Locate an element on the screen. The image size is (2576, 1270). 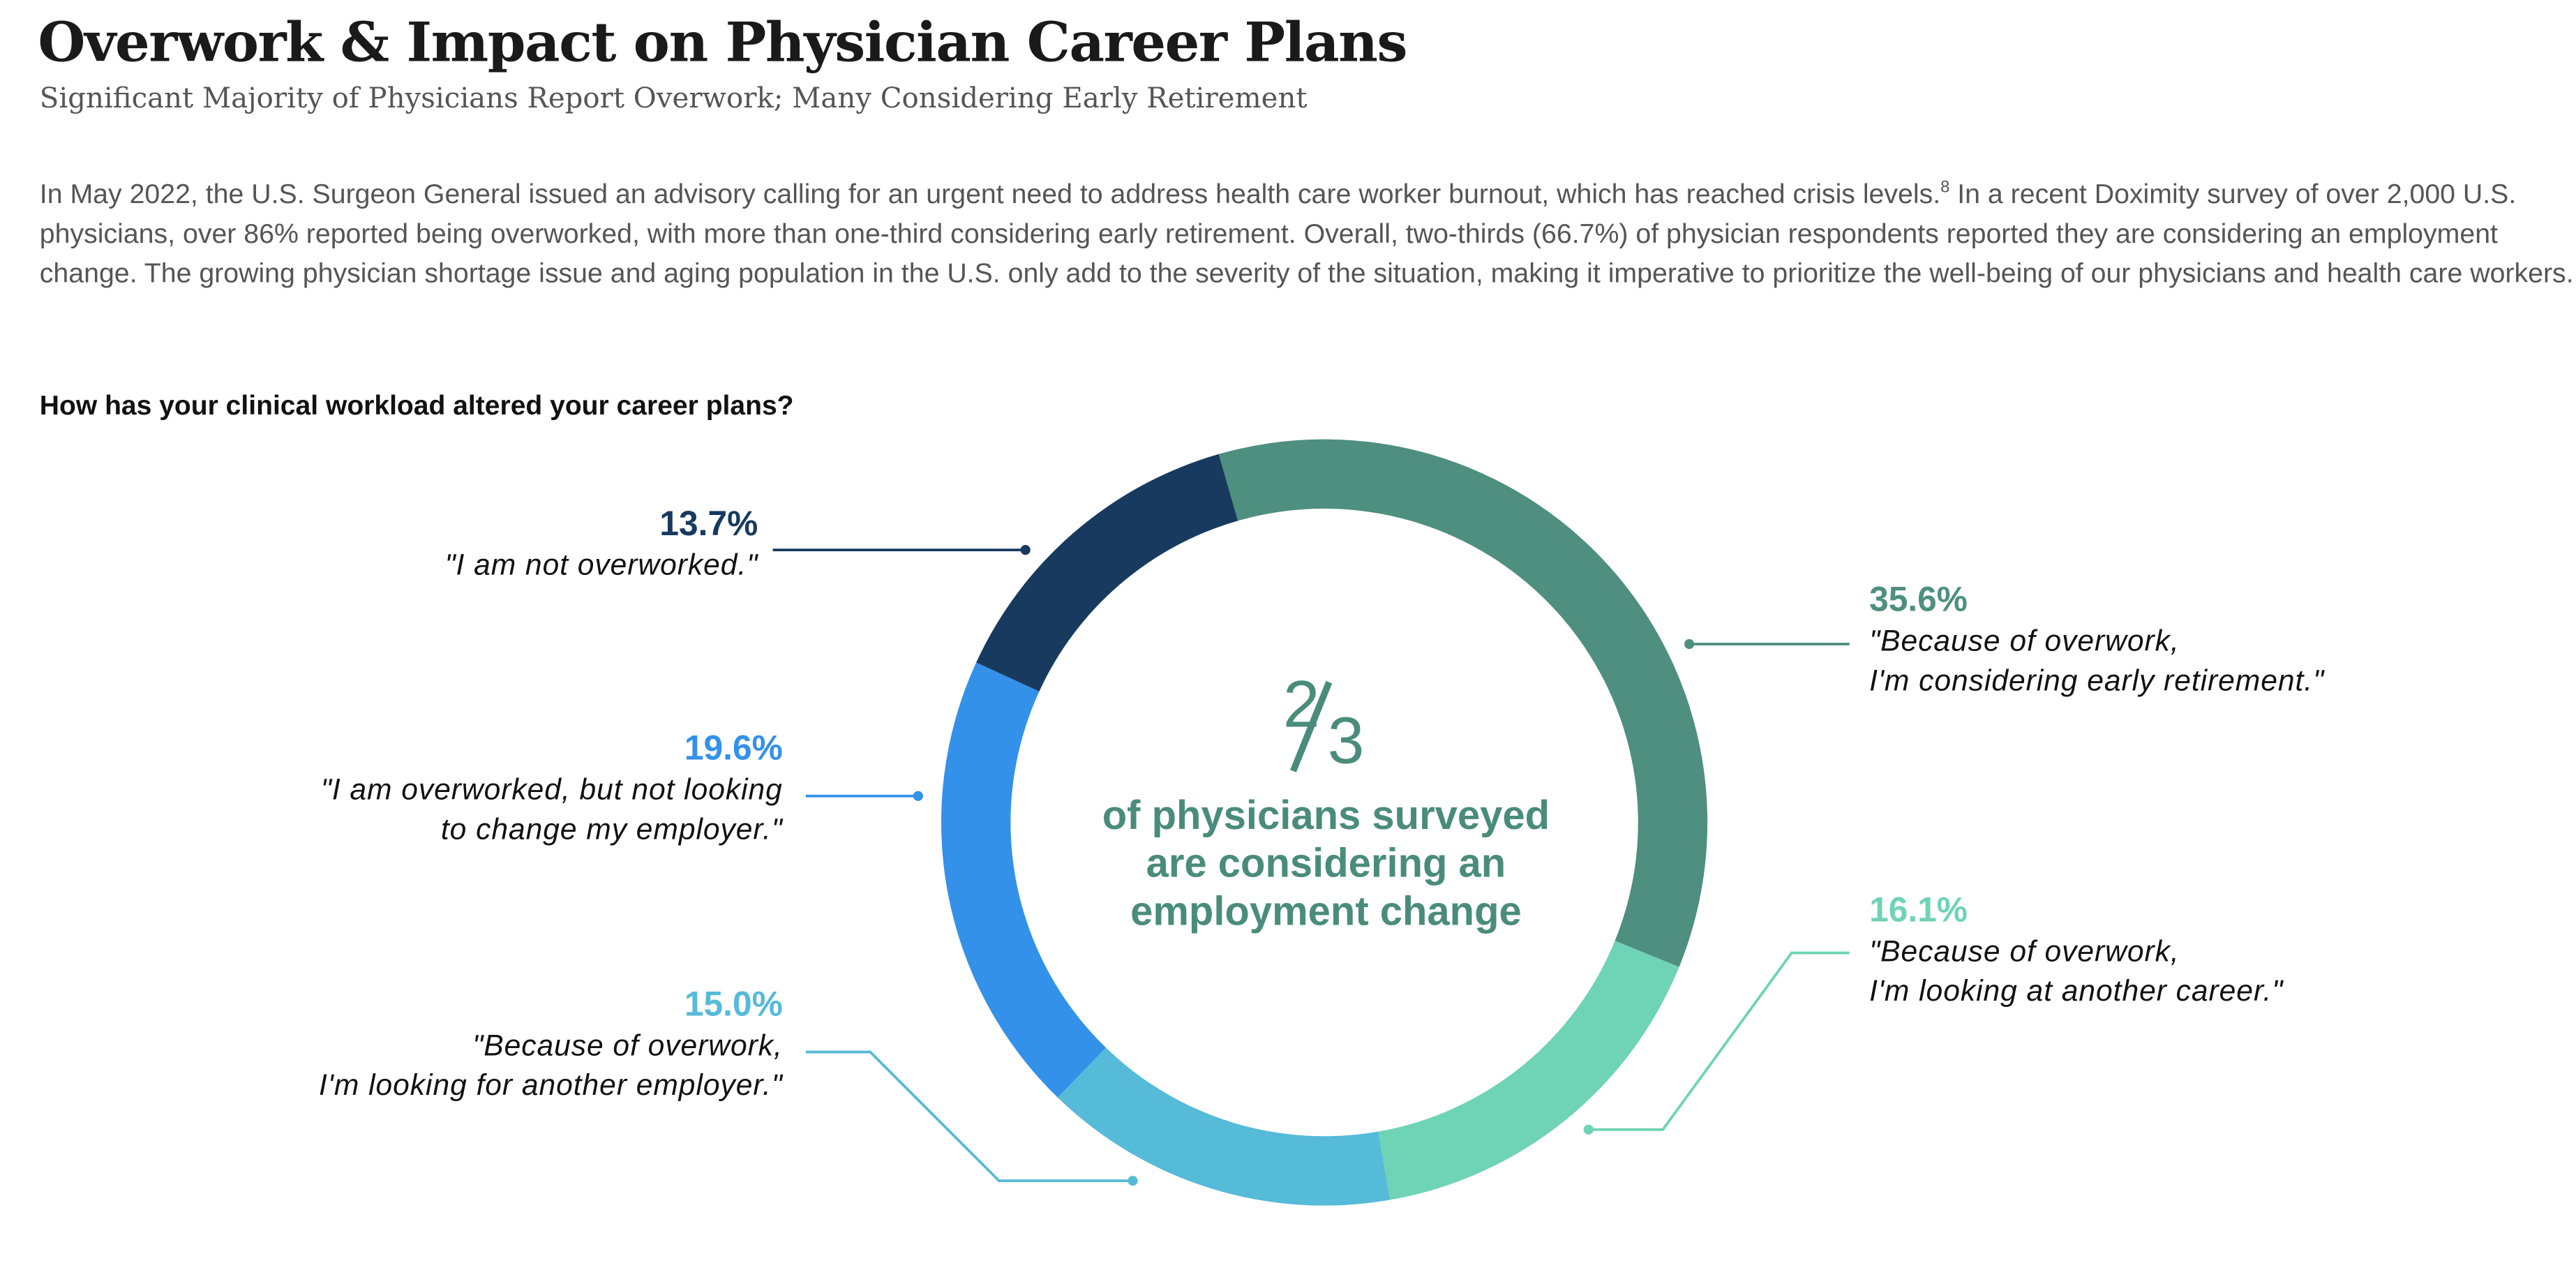
slice-percent-label: 16.1% is located at coordinates (1919, 911).